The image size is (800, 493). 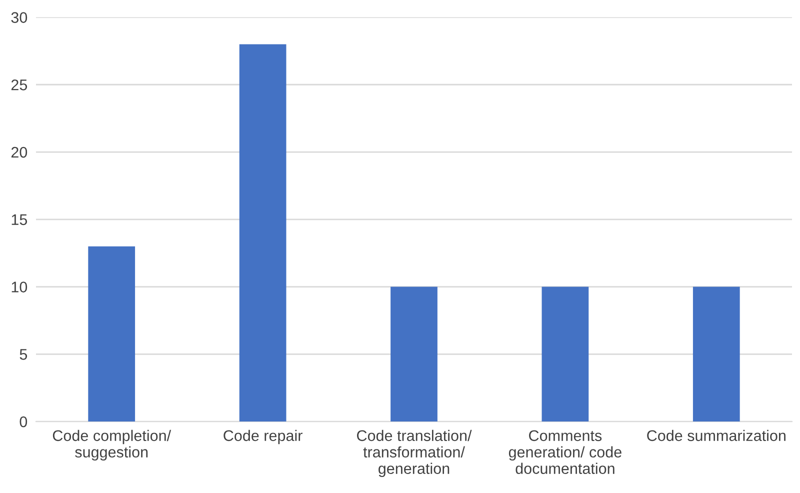 What do you see at coordinates (414, 453) in the screenshot?
I see `x-tick-label: Code translation/ transformation/ generation` at bounding box center [414, 453].